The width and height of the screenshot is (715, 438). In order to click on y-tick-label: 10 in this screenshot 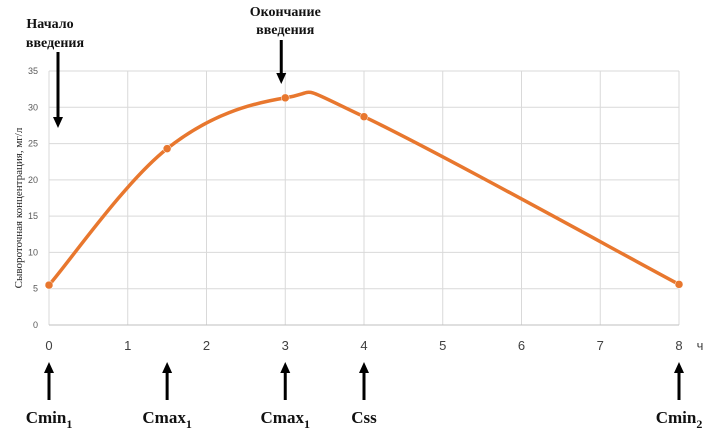, I will do `click(33, 252)`.